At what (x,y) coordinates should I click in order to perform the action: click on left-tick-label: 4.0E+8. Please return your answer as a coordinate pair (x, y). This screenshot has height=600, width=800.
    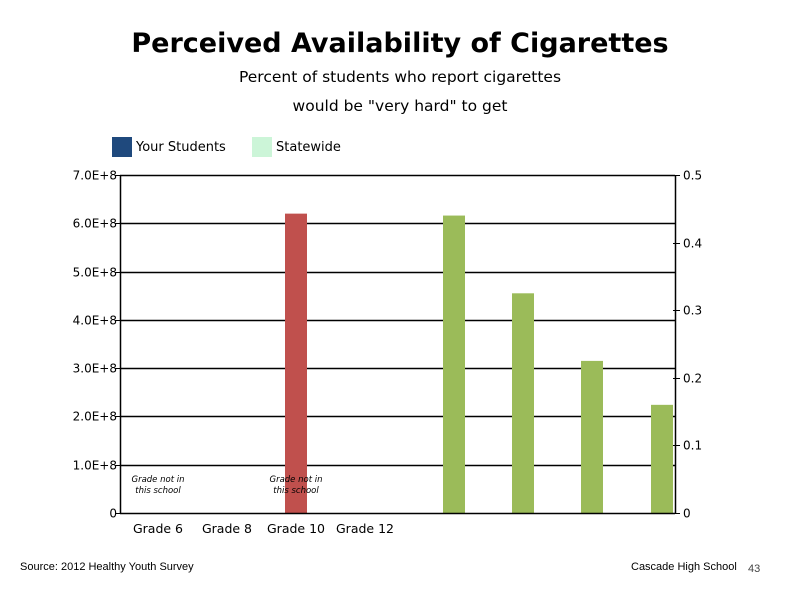
    Looking at the image, I should click on (95, 321).